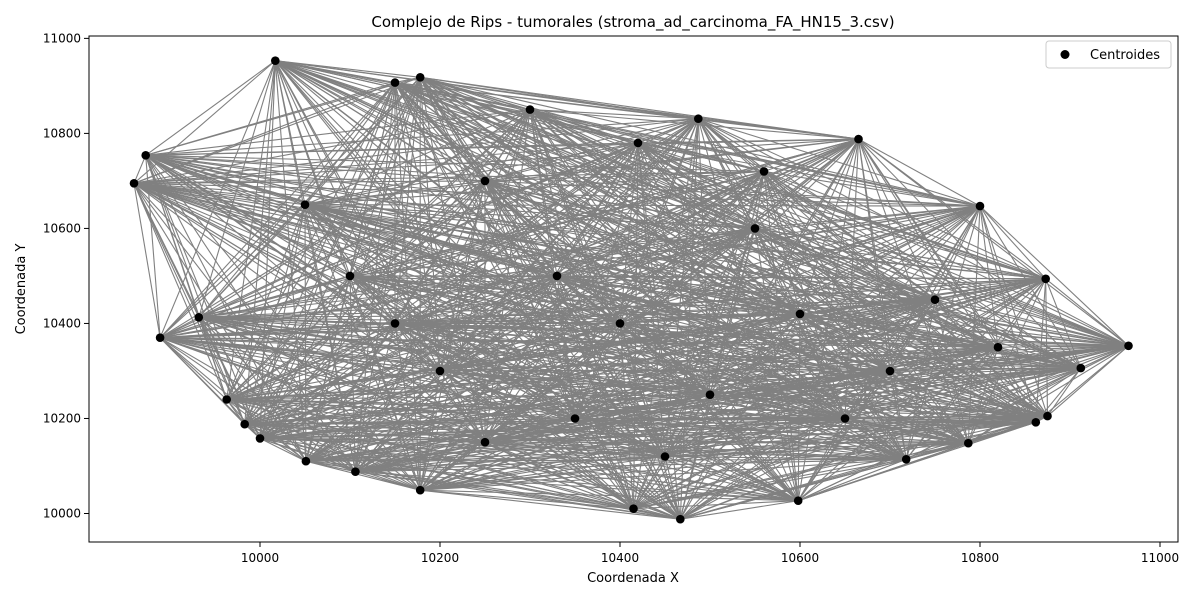  Describe the element at coordinates (62, 133) in the screenshot. I see `y-tick-label: 10800` at that location.